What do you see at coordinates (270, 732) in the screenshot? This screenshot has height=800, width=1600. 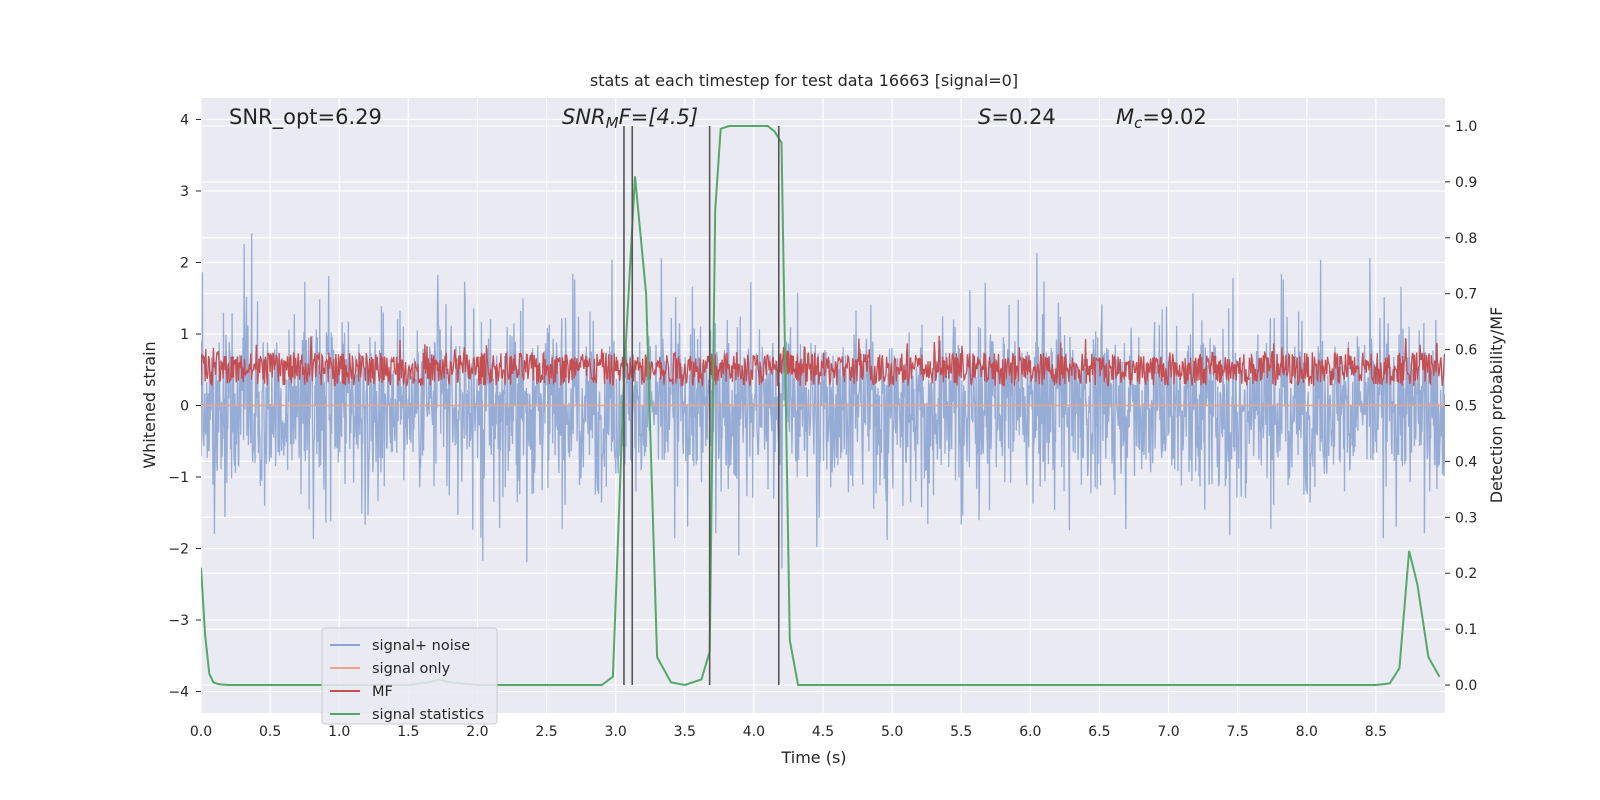 I see `x-tick-label: 0.5` at bounding box center [270, 732].